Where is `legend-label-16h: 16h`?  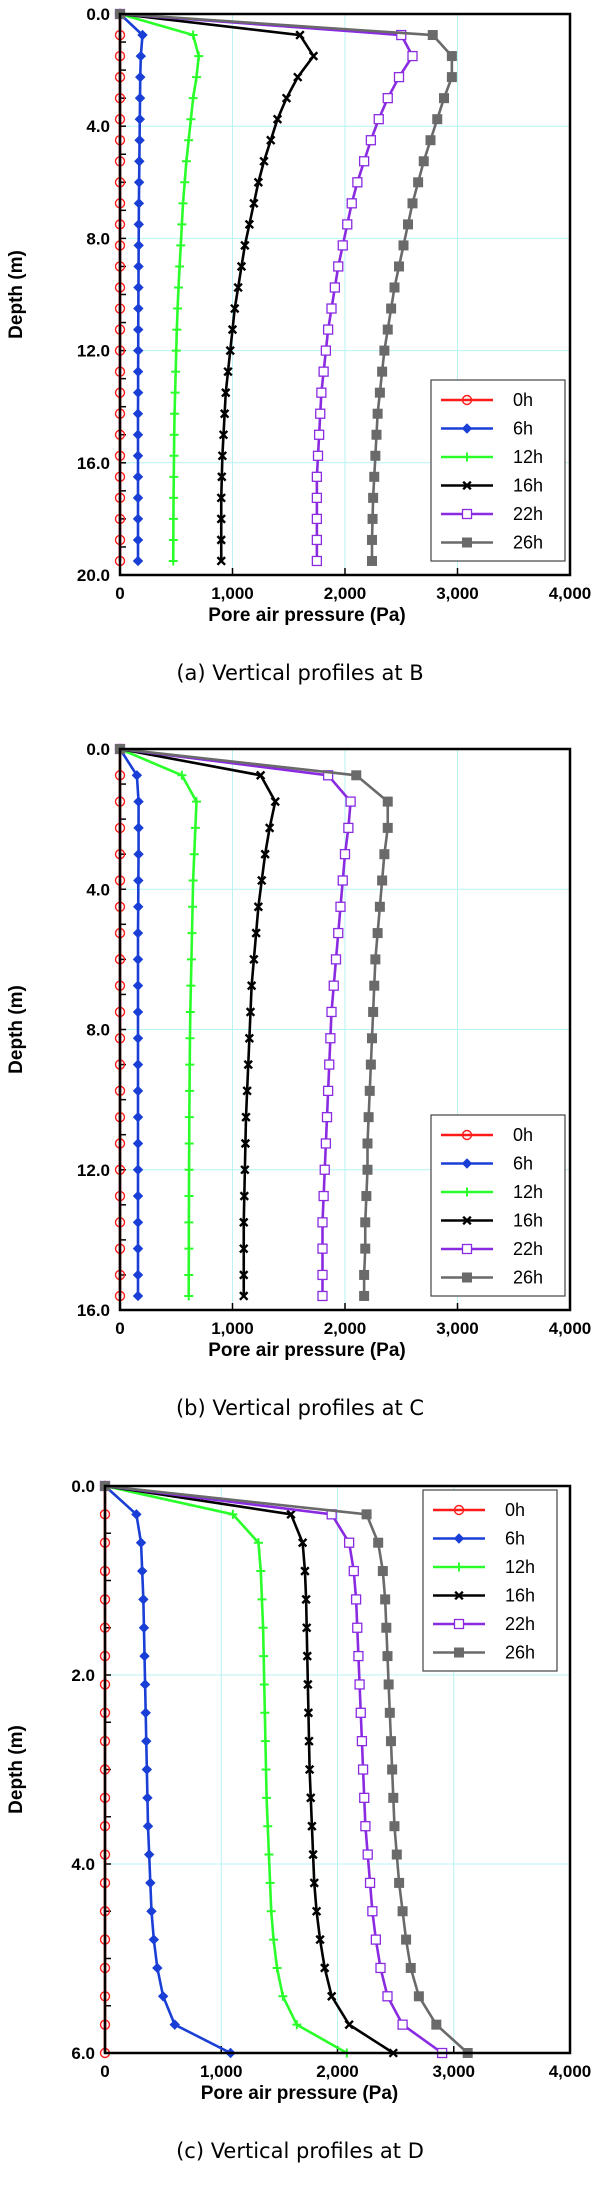
legend-label-16h: 16h is located at coordinates (528, 1221).